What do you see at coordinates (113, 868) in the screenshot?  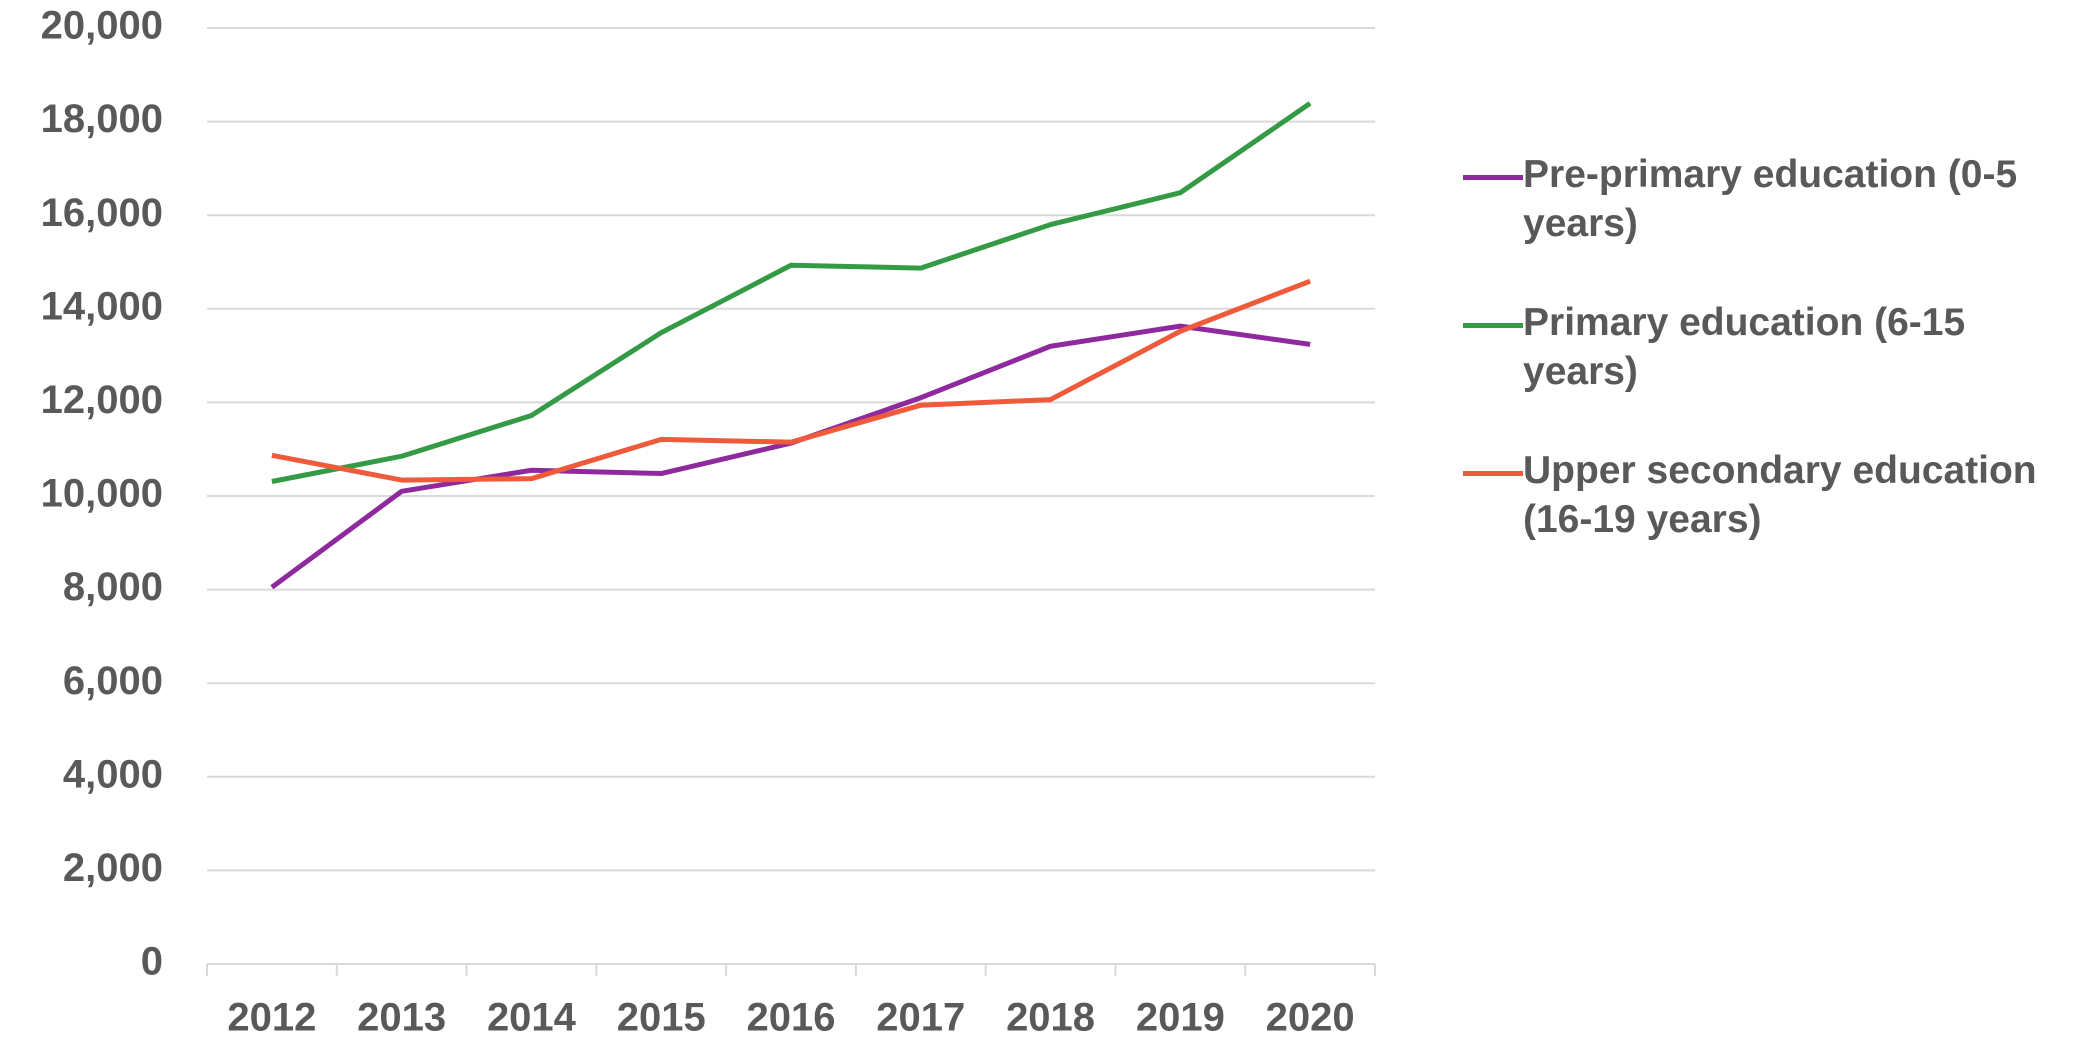 I see `y-tick-label: 2,000` at bounding box center [113, 868].